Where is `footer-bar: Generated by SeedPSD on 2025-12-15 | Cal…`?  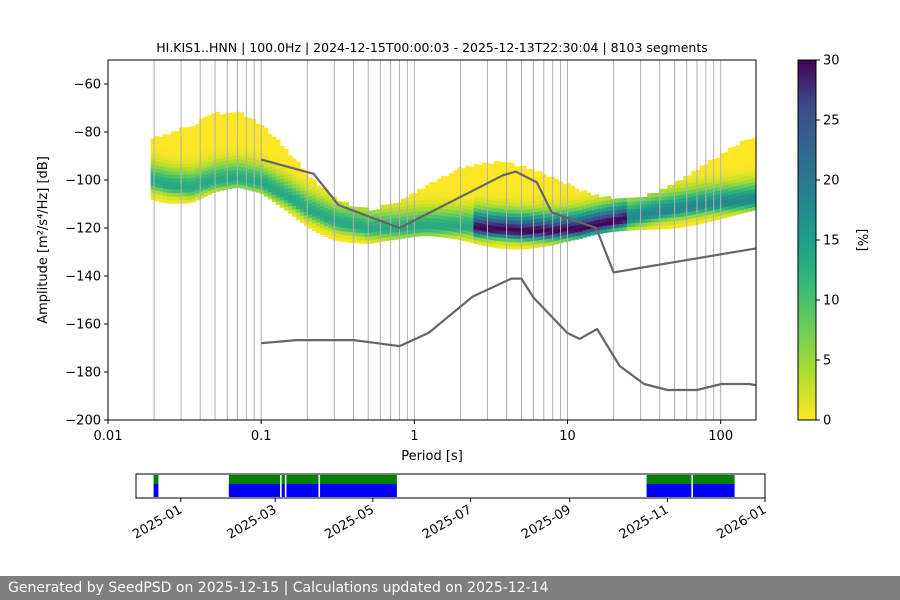
footer-bar: Generated by SeedPSD on 2025-12-15 | Cal… is located at coordinates (450, 588).